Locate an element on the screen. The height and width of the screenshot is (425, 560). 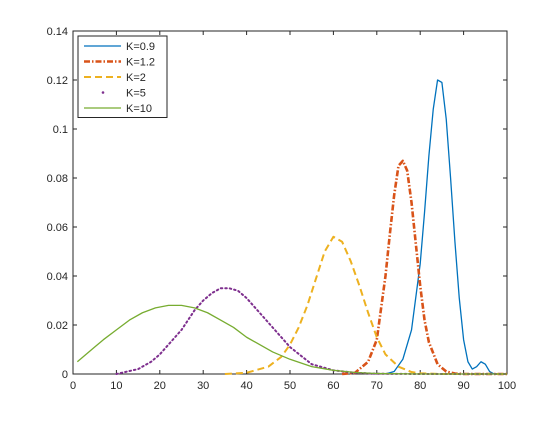
legend: K=0.9 K=1.2 K=2 K=5 K=10 is located at coordinates (122, 76).